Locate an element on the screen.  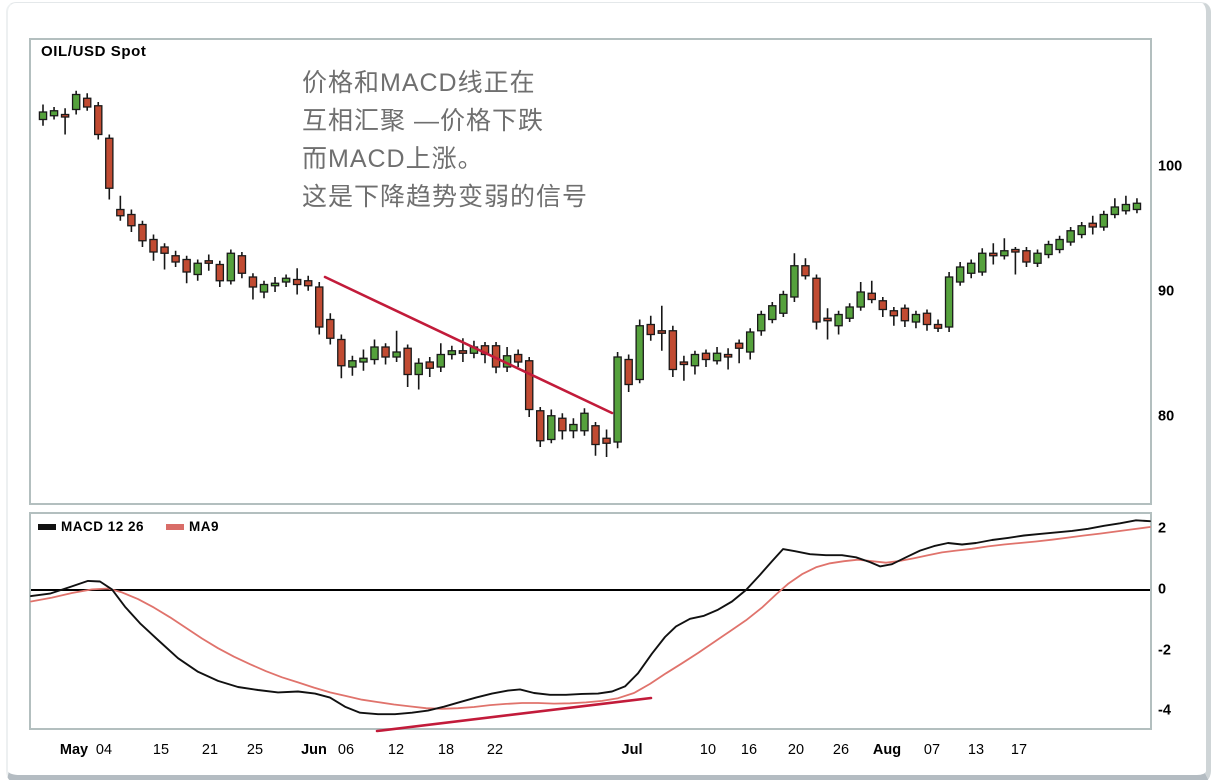
x-axis-label: 17 is located at coordinates (1019, 750).